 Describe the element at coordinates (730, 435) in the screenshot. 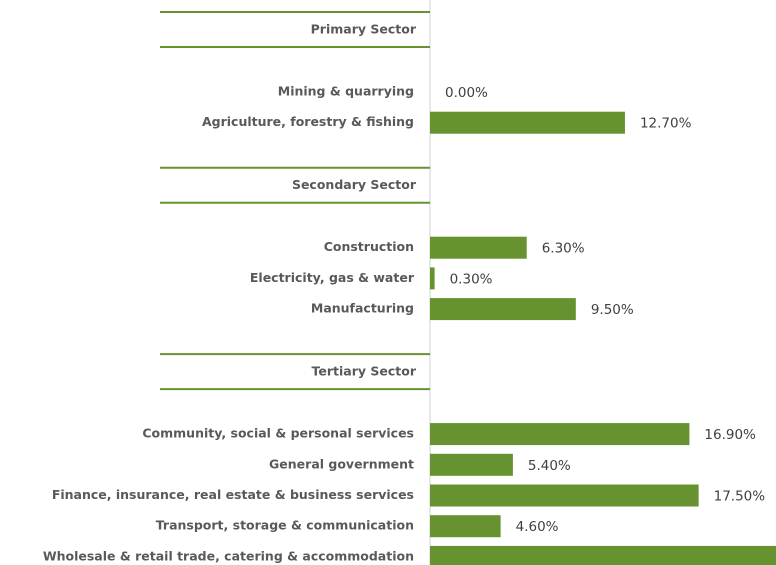

I see `value-label: 16.90%` at that location.